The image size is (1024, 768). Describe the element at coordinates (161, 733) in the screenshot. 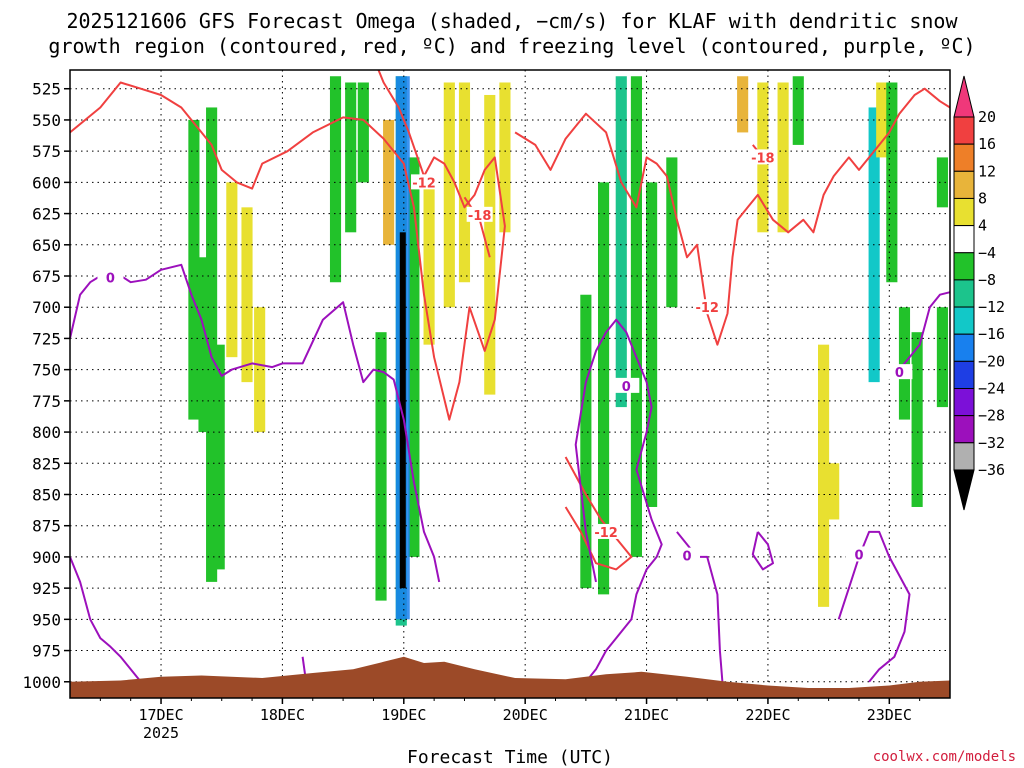

I see `x-tick-sublabel: 2025` at that location.